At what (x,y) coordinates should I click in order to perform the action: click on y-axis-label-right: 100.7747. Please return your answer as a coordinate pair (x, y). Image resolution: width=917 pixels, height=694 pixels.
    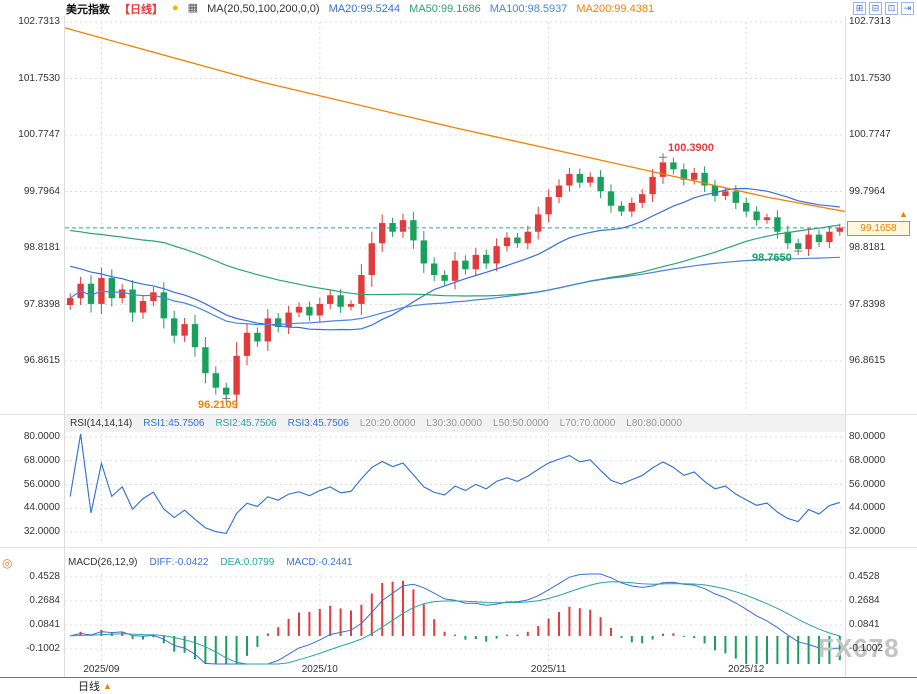
    Looking at the image, I should click on (870, 134).